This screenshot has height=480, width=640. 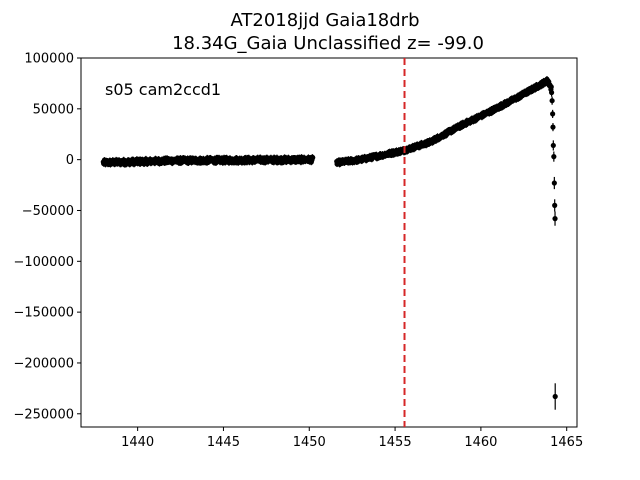 What do you see at coordinates (352, 438) in the screenshot?
I see `x-axis: 1440 1445 1450 1455 1460 1465` at bounding box center [352, 438].